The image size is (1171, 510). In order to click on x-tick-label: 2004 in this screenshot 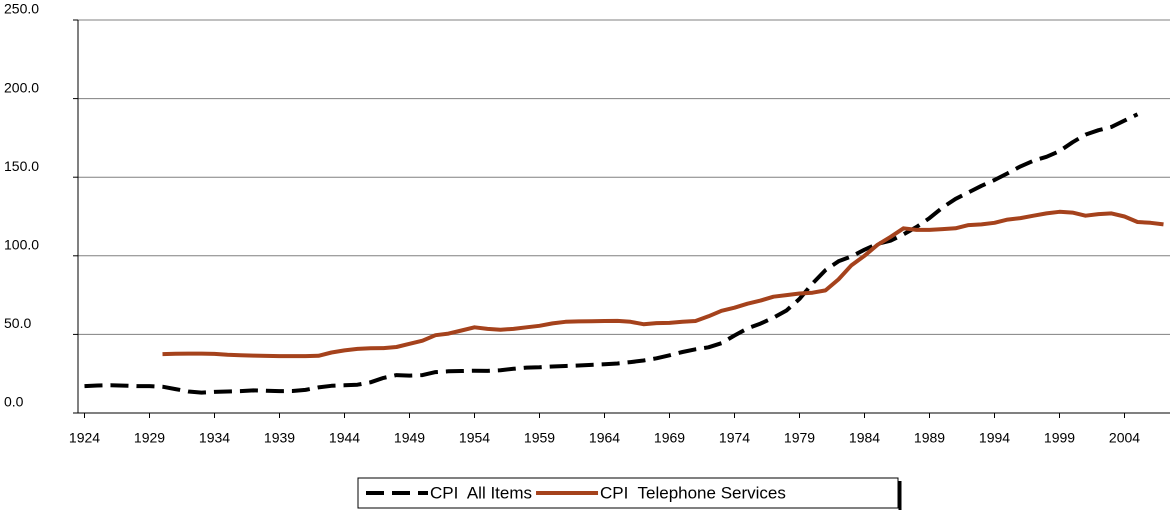, I will do `click(1124, 438)`.